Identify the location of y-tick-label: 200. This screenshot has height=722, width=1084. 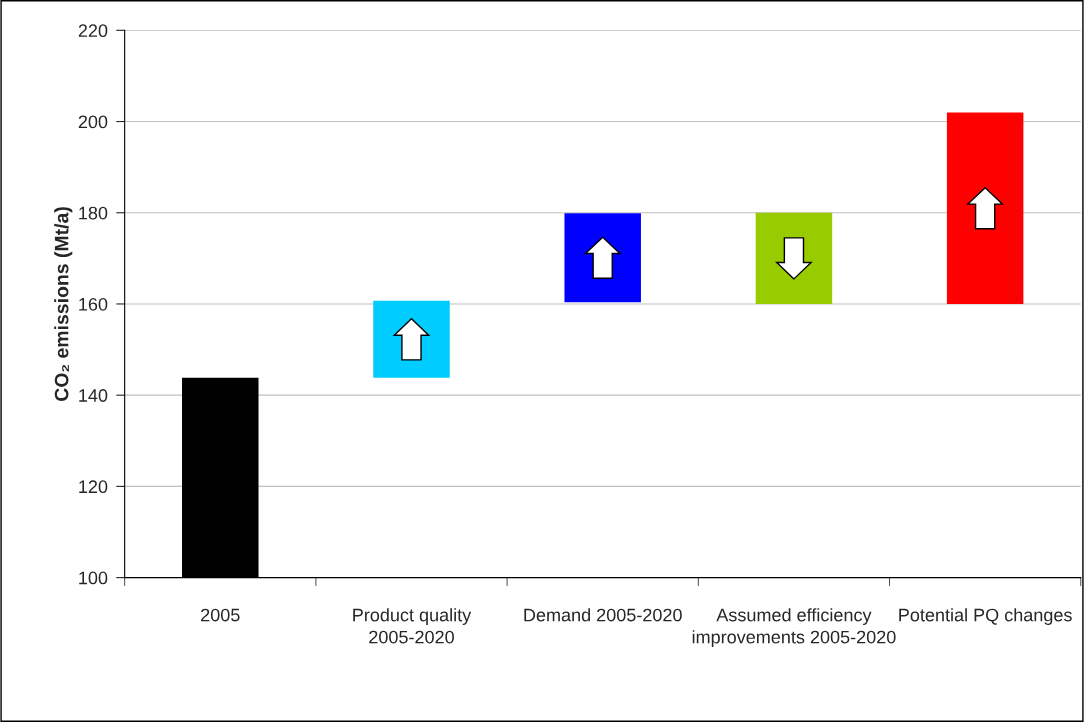
(93, 122).